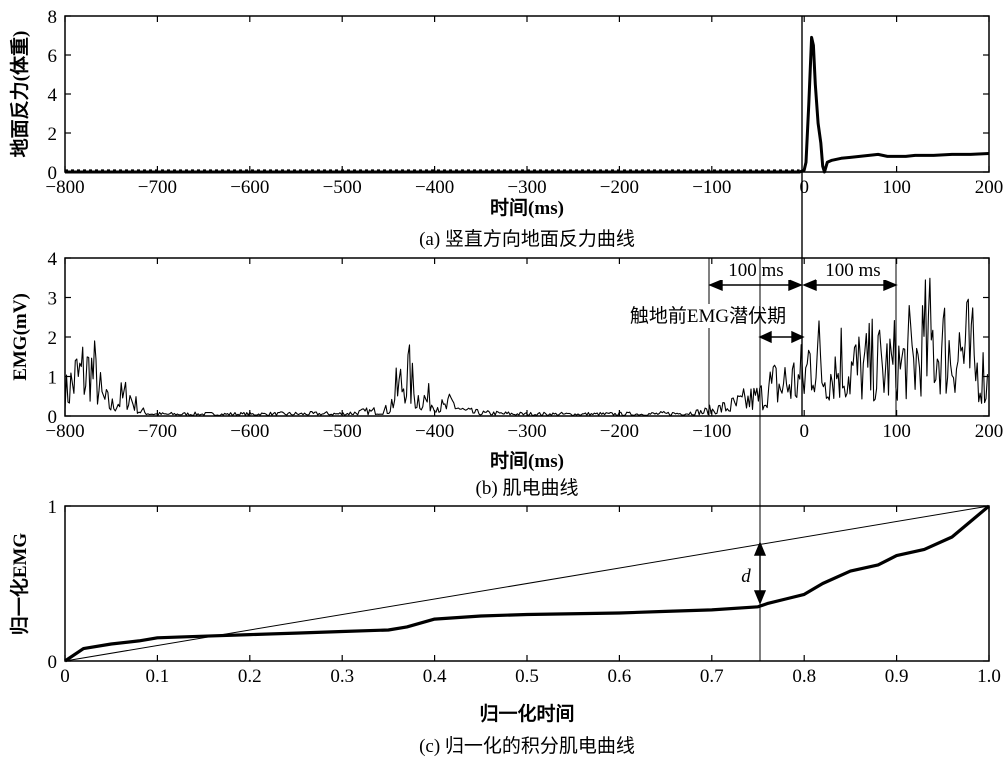  What do you see at coordinates (850, 285) in the screenshot?
I see `arrow-100ms-right` at bounding box center [850, 285].